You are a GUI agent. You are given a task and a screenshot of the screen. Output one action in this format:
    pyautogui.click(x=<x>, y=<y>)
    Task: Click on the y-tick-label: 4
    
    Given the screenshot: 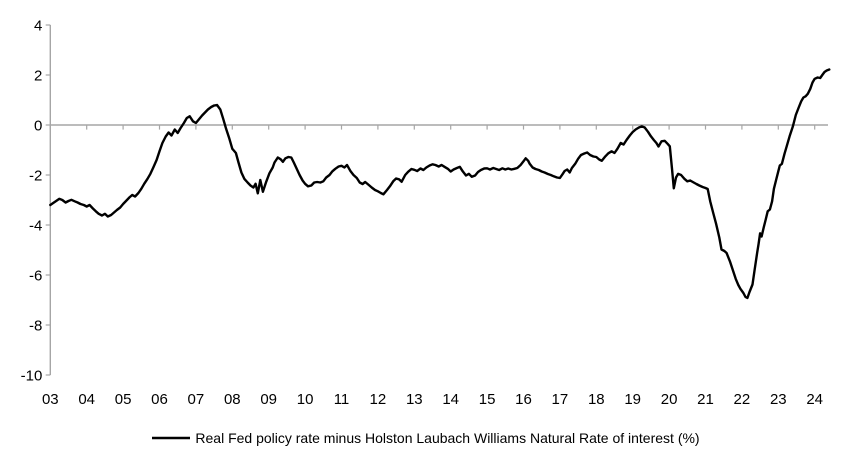 What is the action you would take?
    pyautogui.click(x=38, y=26)
    